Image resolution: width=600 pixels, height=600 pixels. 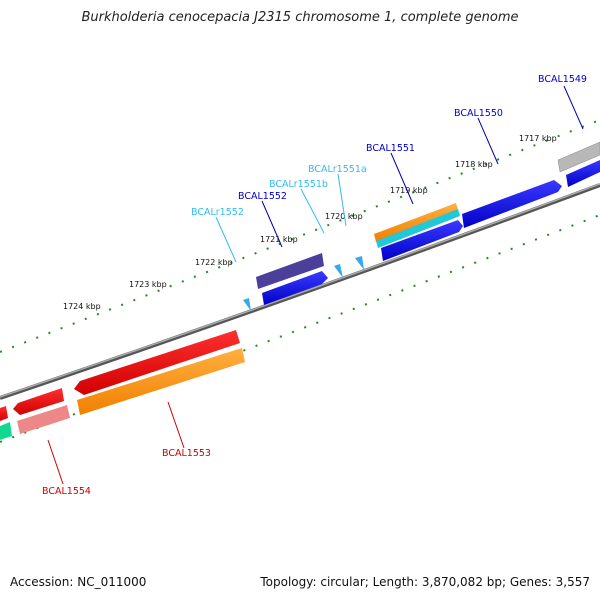 What do you see at coordinates (390, 148) in the screenshot?
I see `label-BCAL1551: BCAL1551` at bounding box center [390, 148].